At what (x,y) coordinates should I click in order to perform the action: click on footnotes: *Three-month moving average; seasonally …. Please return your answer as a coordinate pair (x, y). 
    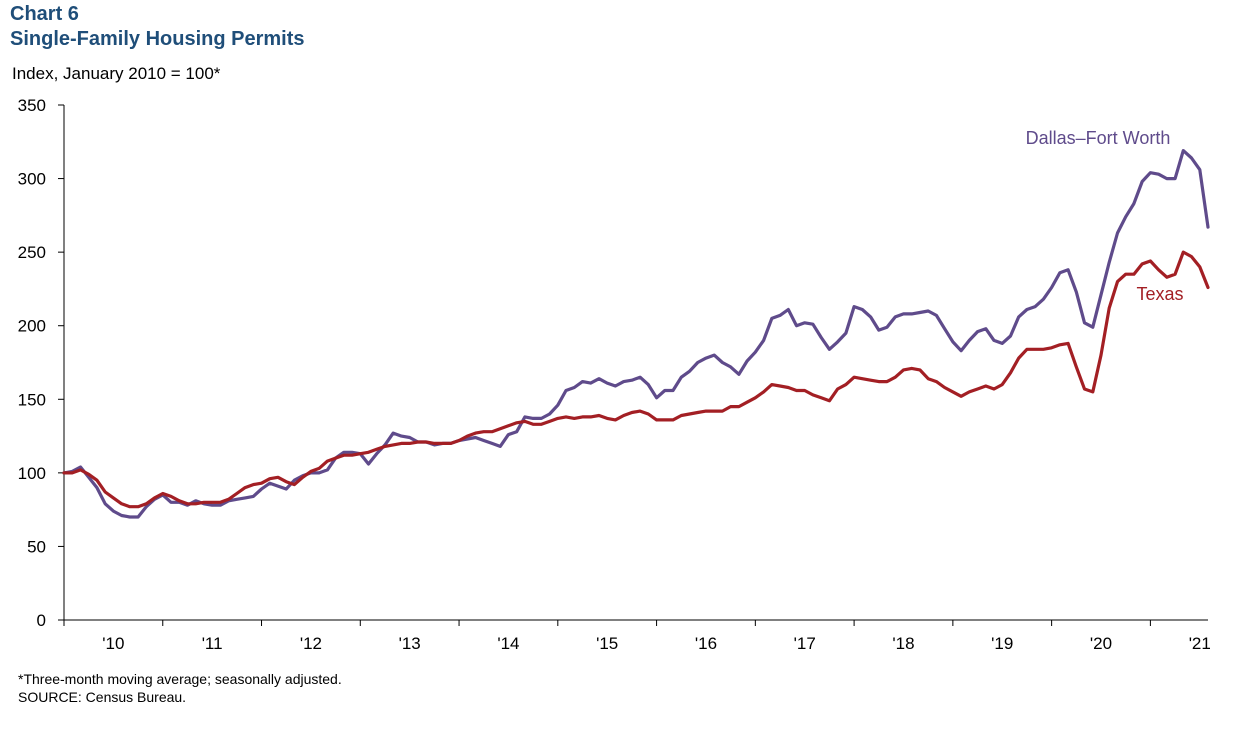
    Looking at the image, I should click on (180, 688).